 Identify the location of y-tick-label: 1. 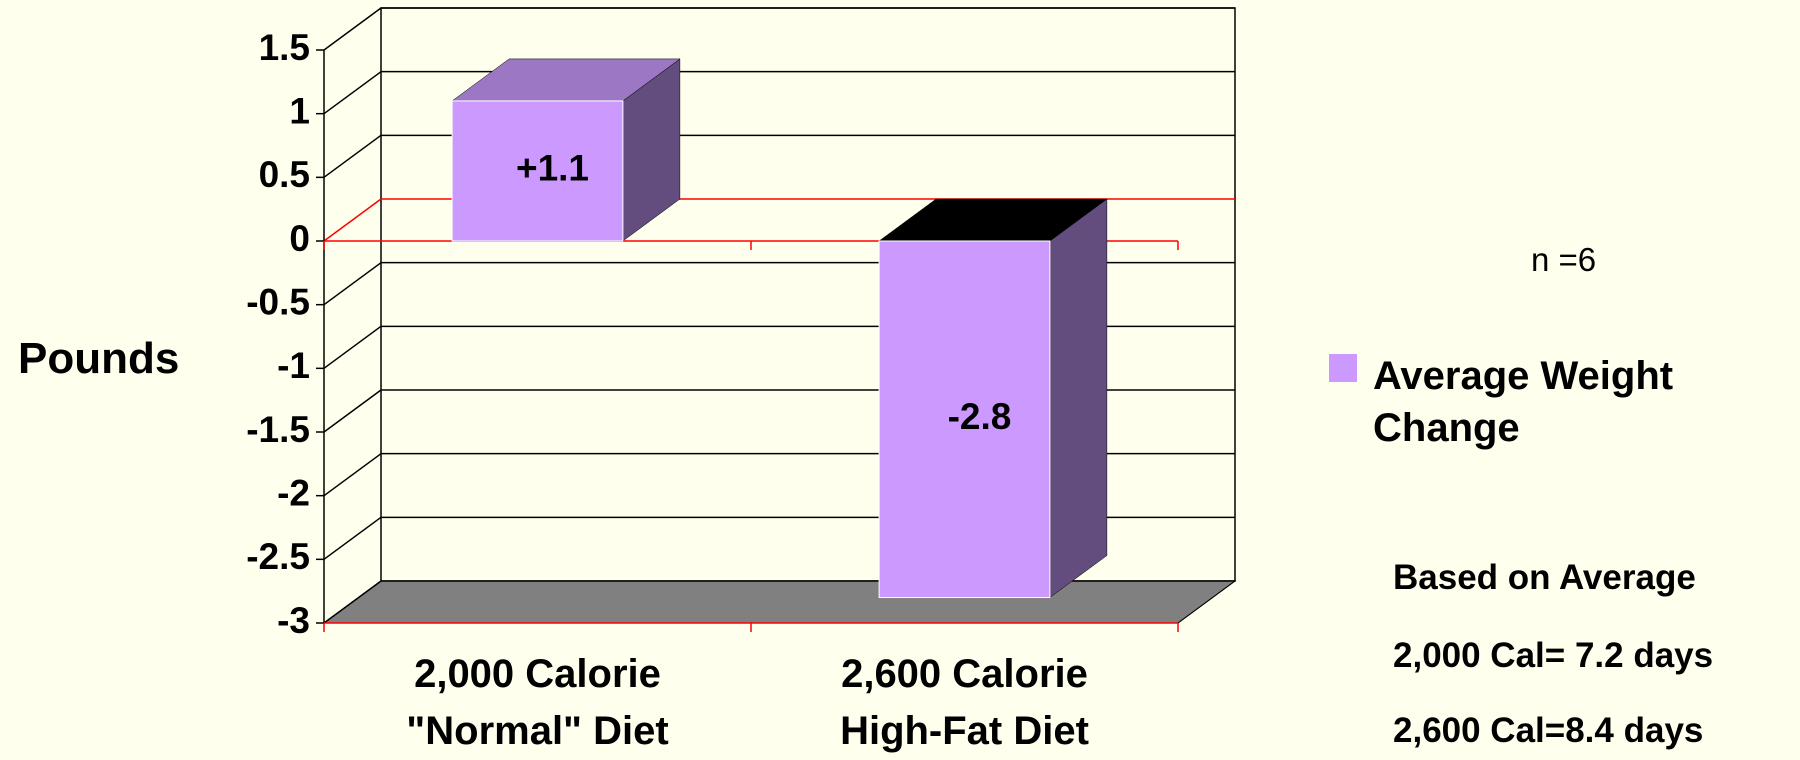
(299, 110).